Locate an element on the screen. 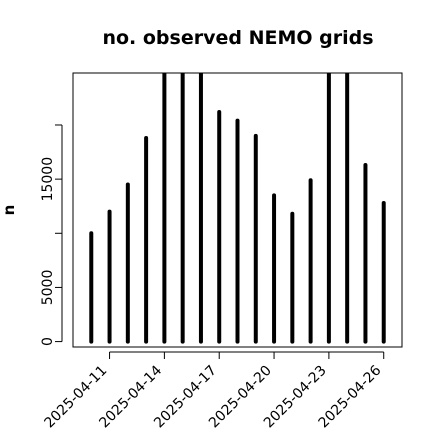 Image resolution: width=440 pixels, height=440 pixels. chart-title: no. observed NEMO grids is located at coordinates (237, 38).